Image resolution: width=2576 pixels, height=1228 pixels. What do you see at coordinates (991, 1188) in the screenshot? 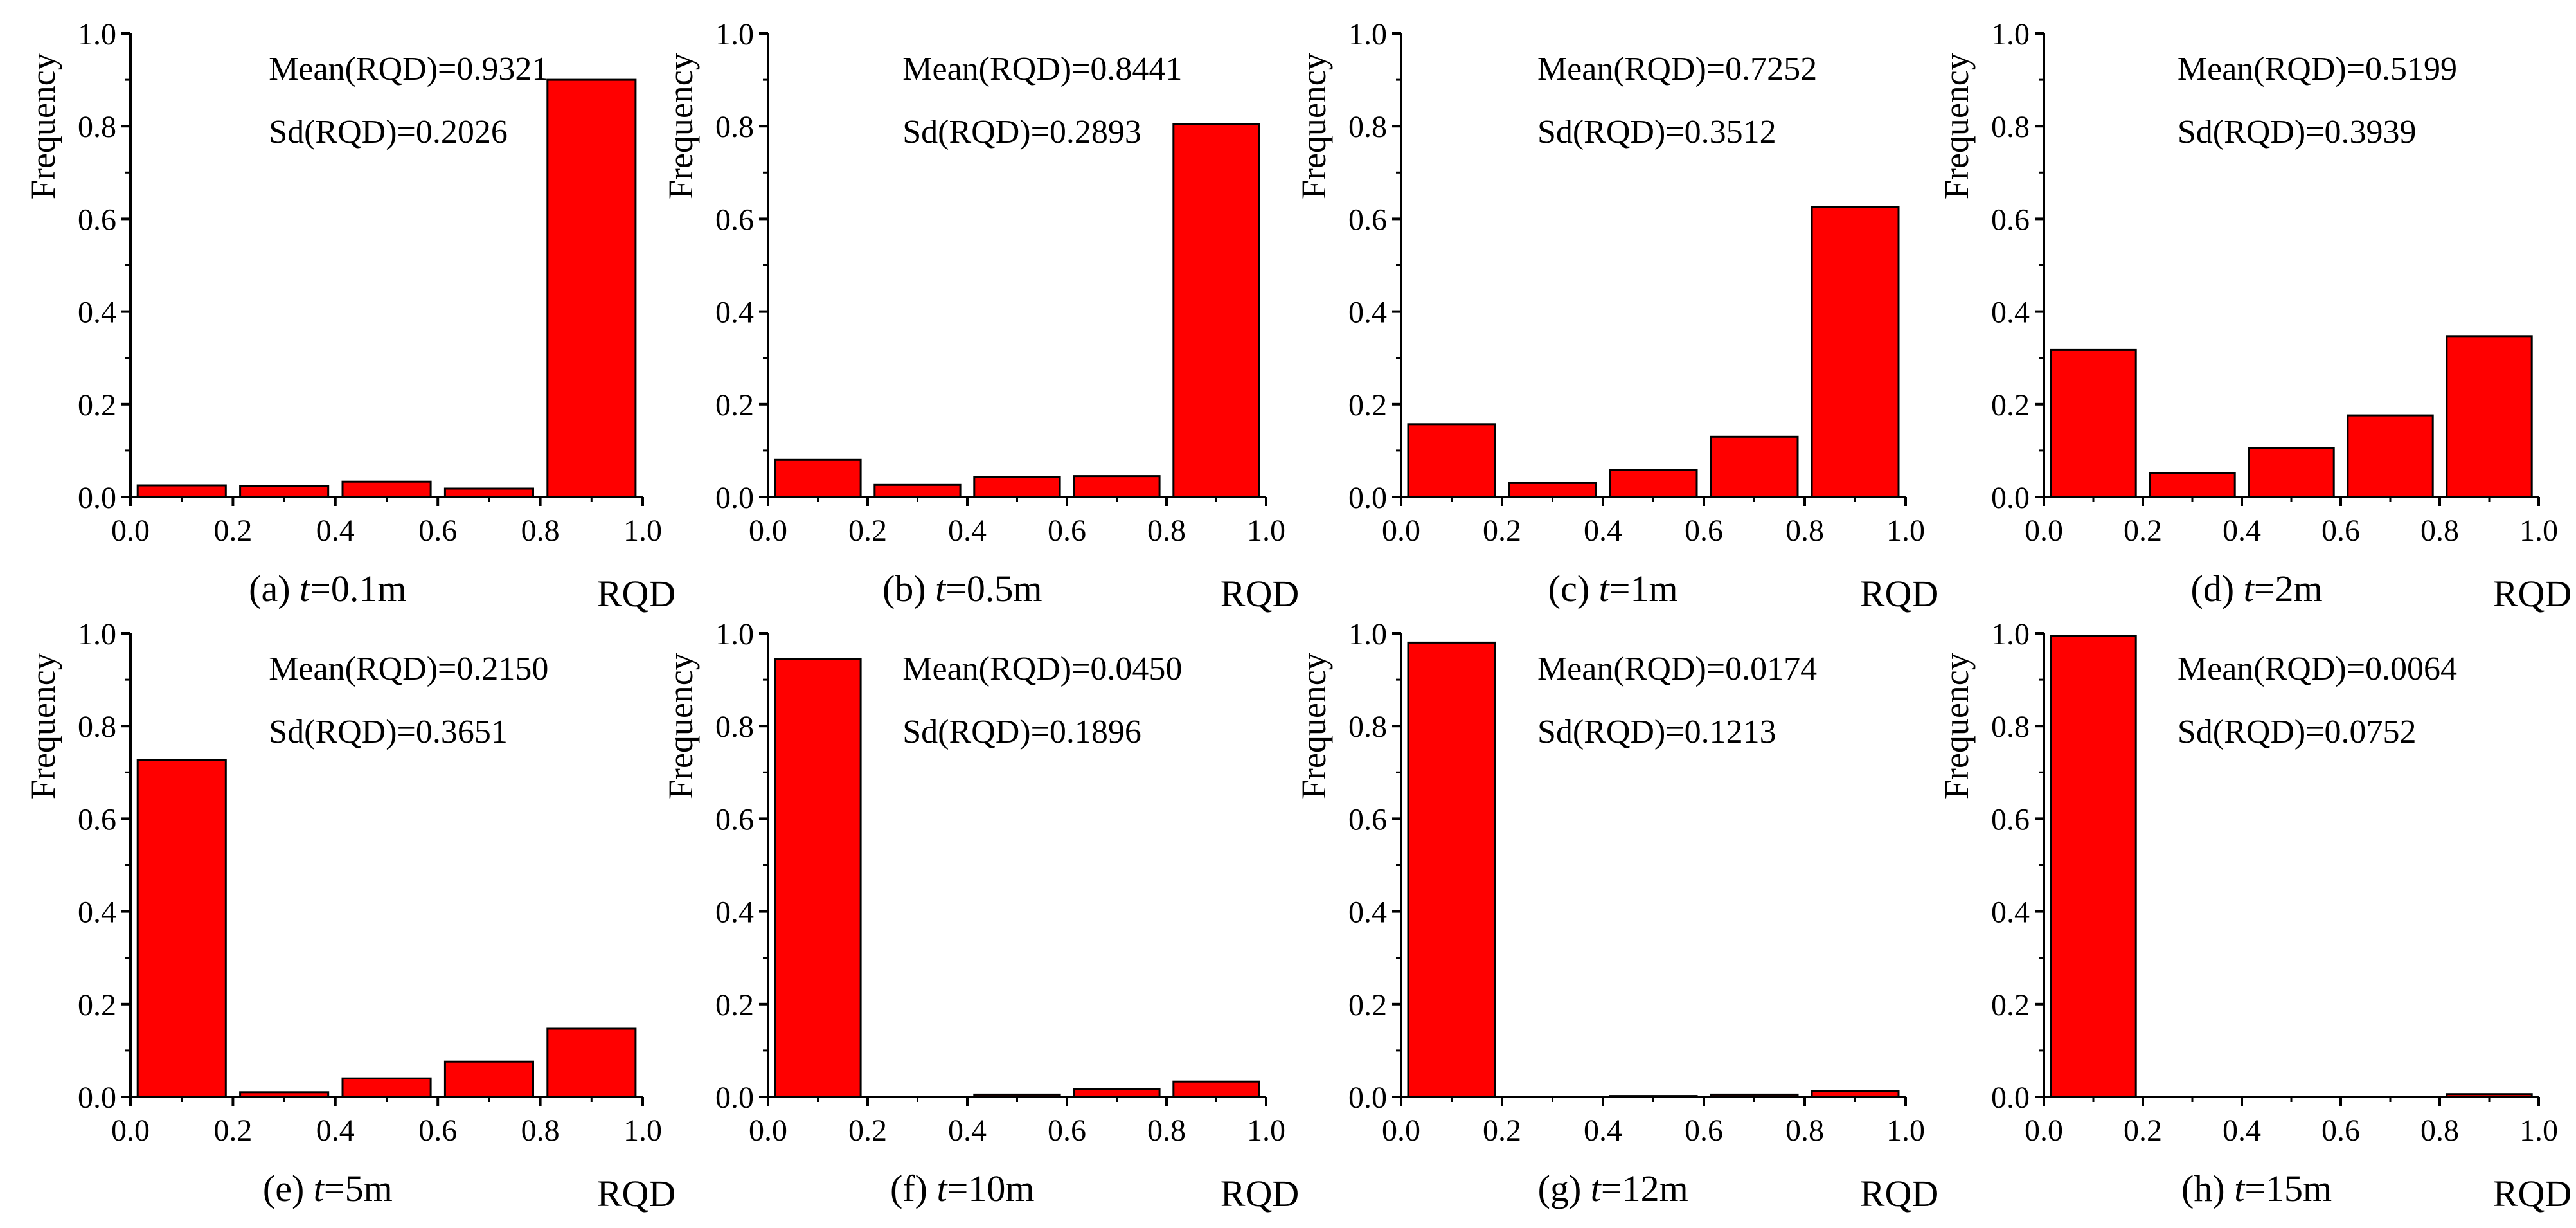
I see `caption-suffix: =10m` at bounding box center [991, 1188].